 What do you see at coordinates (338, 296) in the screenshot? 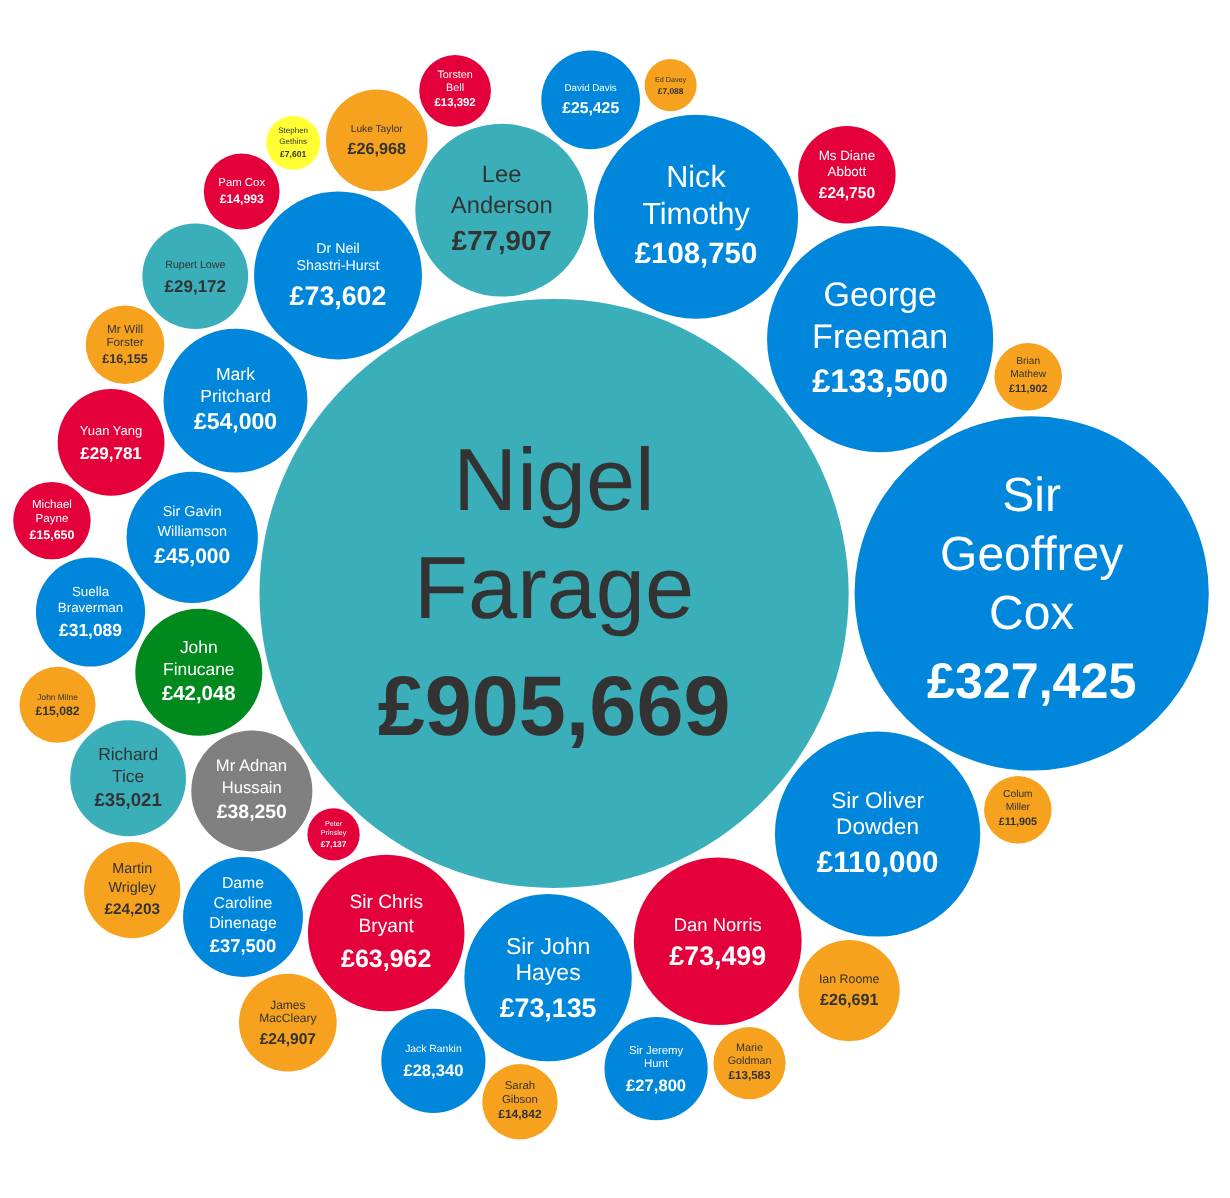
I see `data-label: £73,602` at bounding box center [338, 296].